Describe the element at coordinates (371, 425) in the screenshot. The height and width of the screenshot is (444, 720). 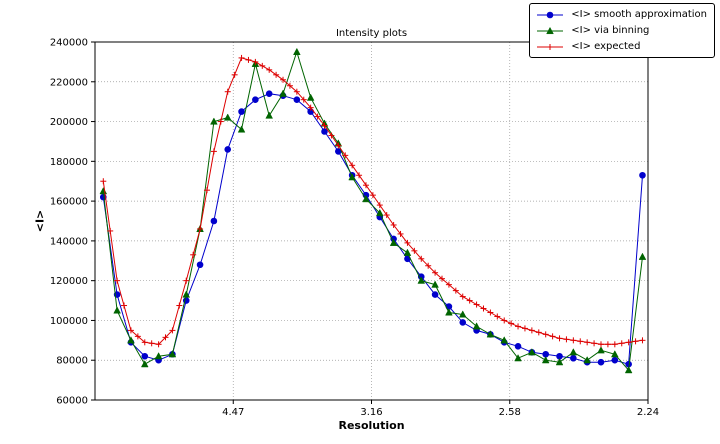
I see `x-axis-label: Resolution` at that location.